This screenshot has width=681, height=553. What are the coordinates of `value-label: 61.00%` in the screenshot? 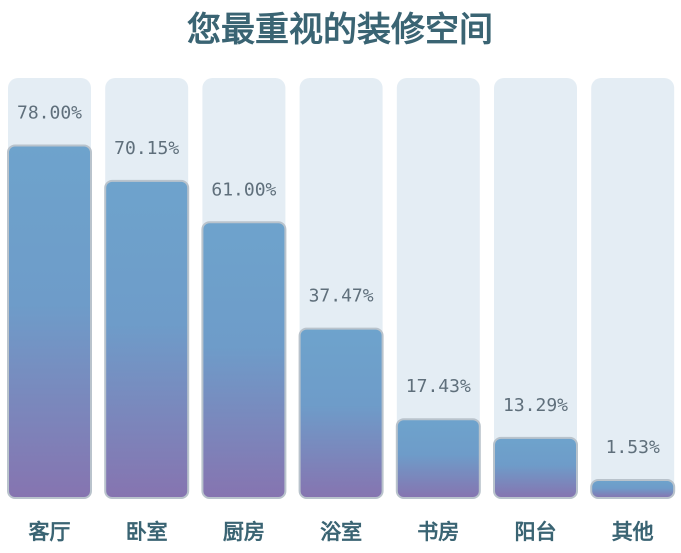 It's located at (243, 189).